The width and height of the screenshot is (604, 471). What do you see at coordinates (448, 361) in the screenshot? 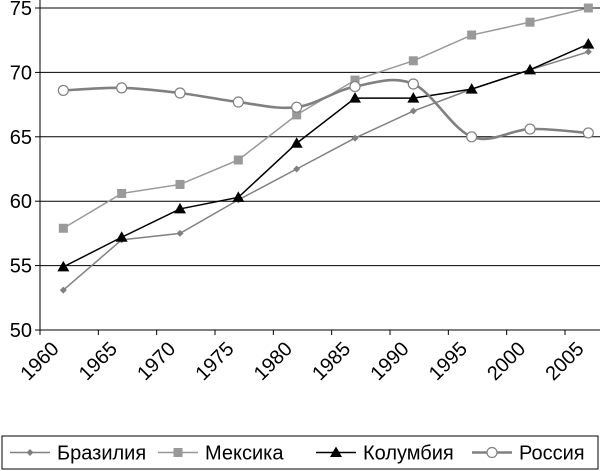
I see `x-tick-label: 1995` at bounding box center [448, 361].